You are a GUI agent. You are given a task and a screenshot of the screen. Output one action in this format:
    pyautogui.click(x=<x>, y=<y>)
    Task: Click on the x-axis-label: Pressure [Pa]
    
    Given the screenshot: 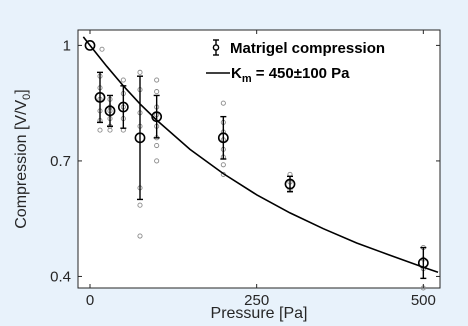 What is the action you would take?
    pyautogui.click(x=259, y=313)
    